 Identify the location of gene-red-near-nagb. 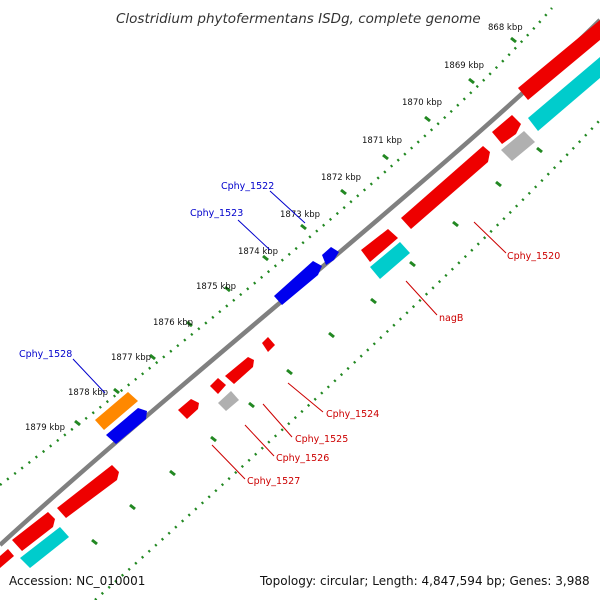
(379, 245).